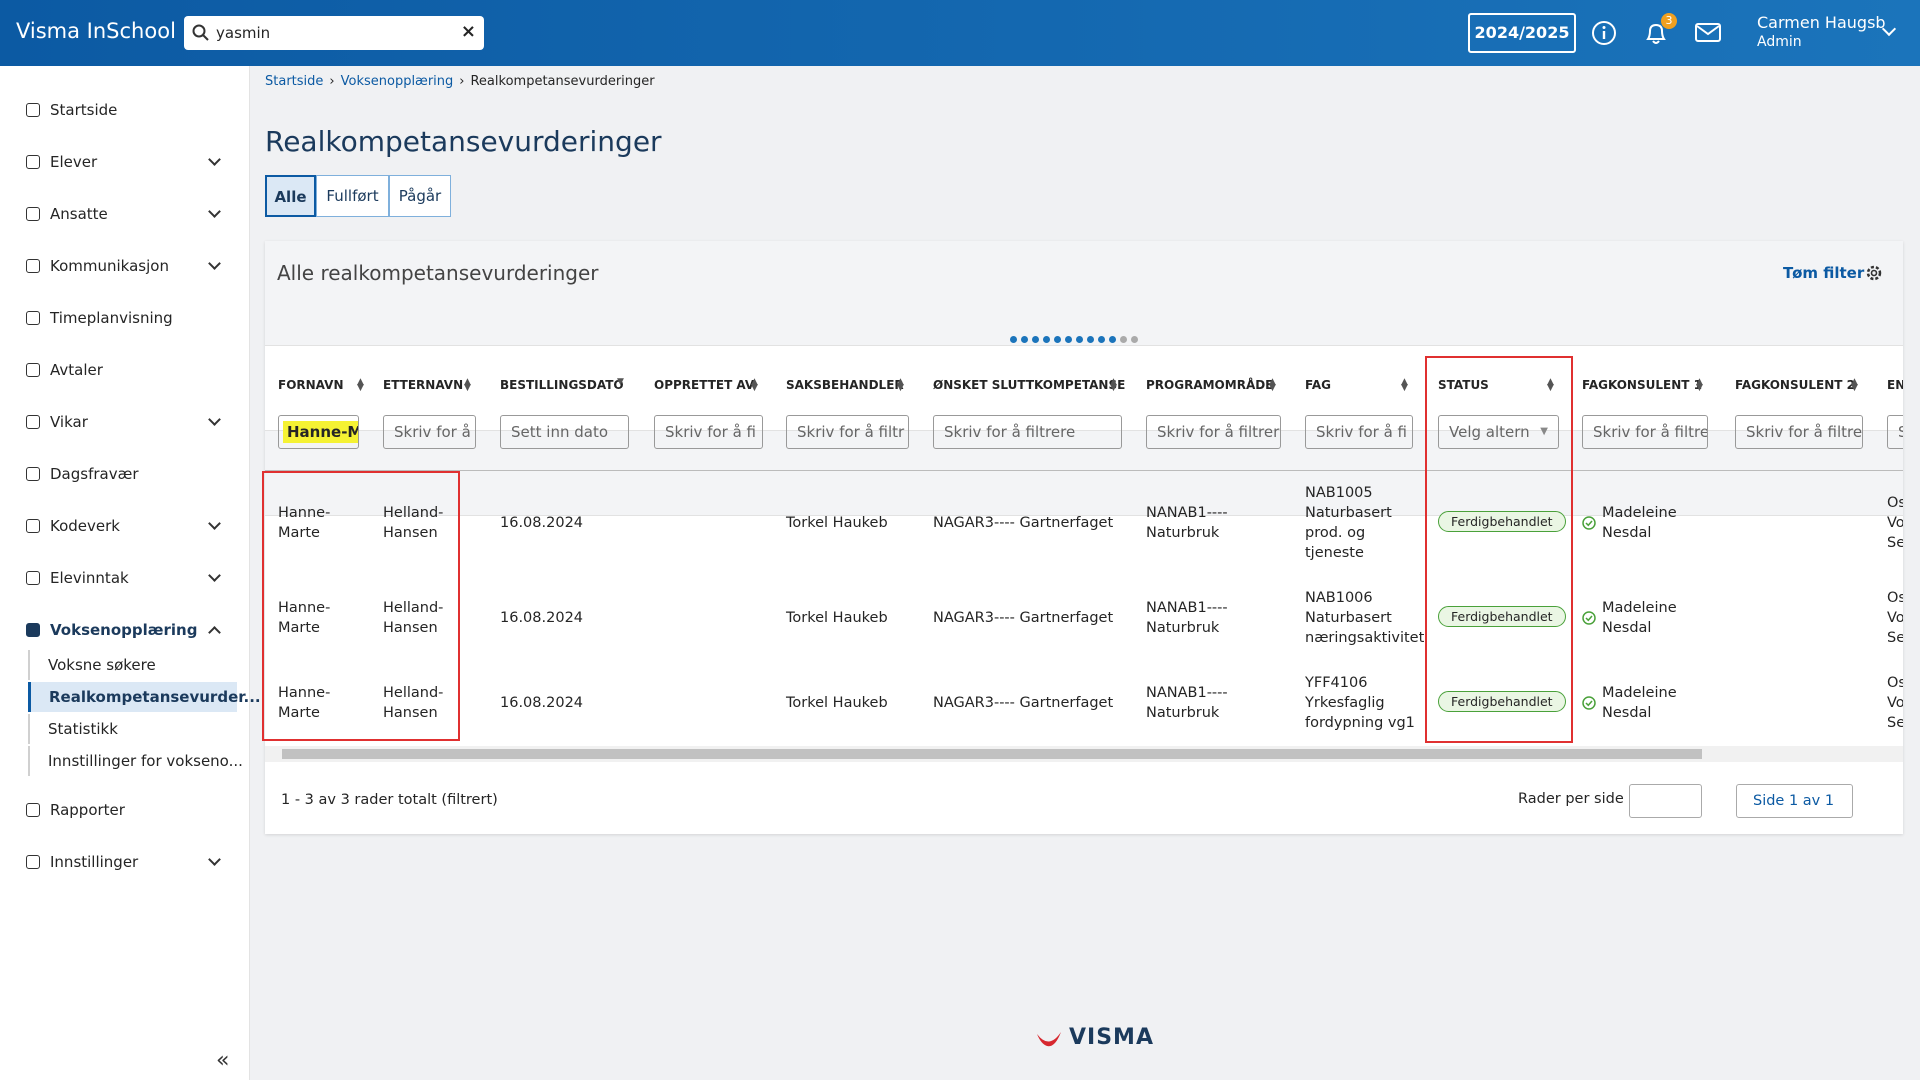 The image size is (1920, 1080). Describe the element at coordinates (1604, 33) in the screenshot. I see `info-icon` at that location.